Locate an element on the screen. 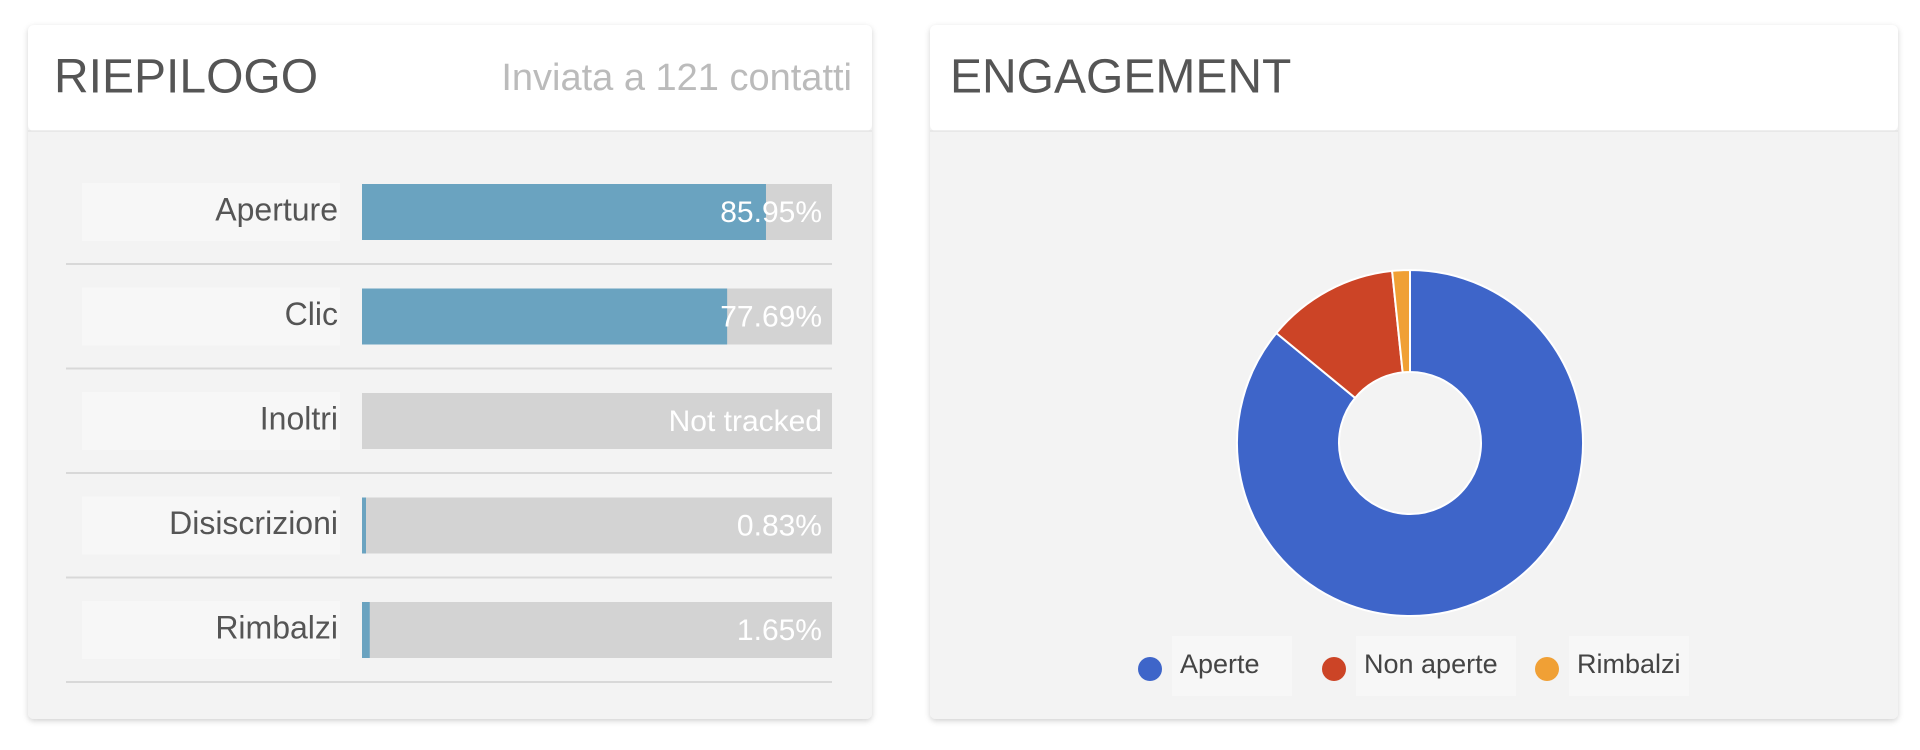  summary-header is located at coordinates (450, 78).